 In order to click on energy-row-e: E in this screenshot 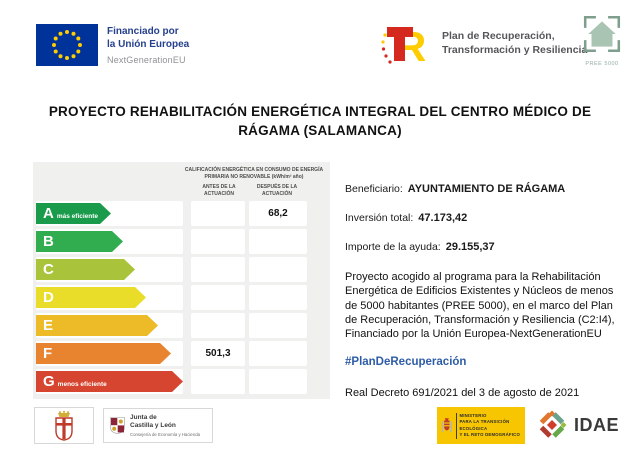, I will do `click(181, 325)`.